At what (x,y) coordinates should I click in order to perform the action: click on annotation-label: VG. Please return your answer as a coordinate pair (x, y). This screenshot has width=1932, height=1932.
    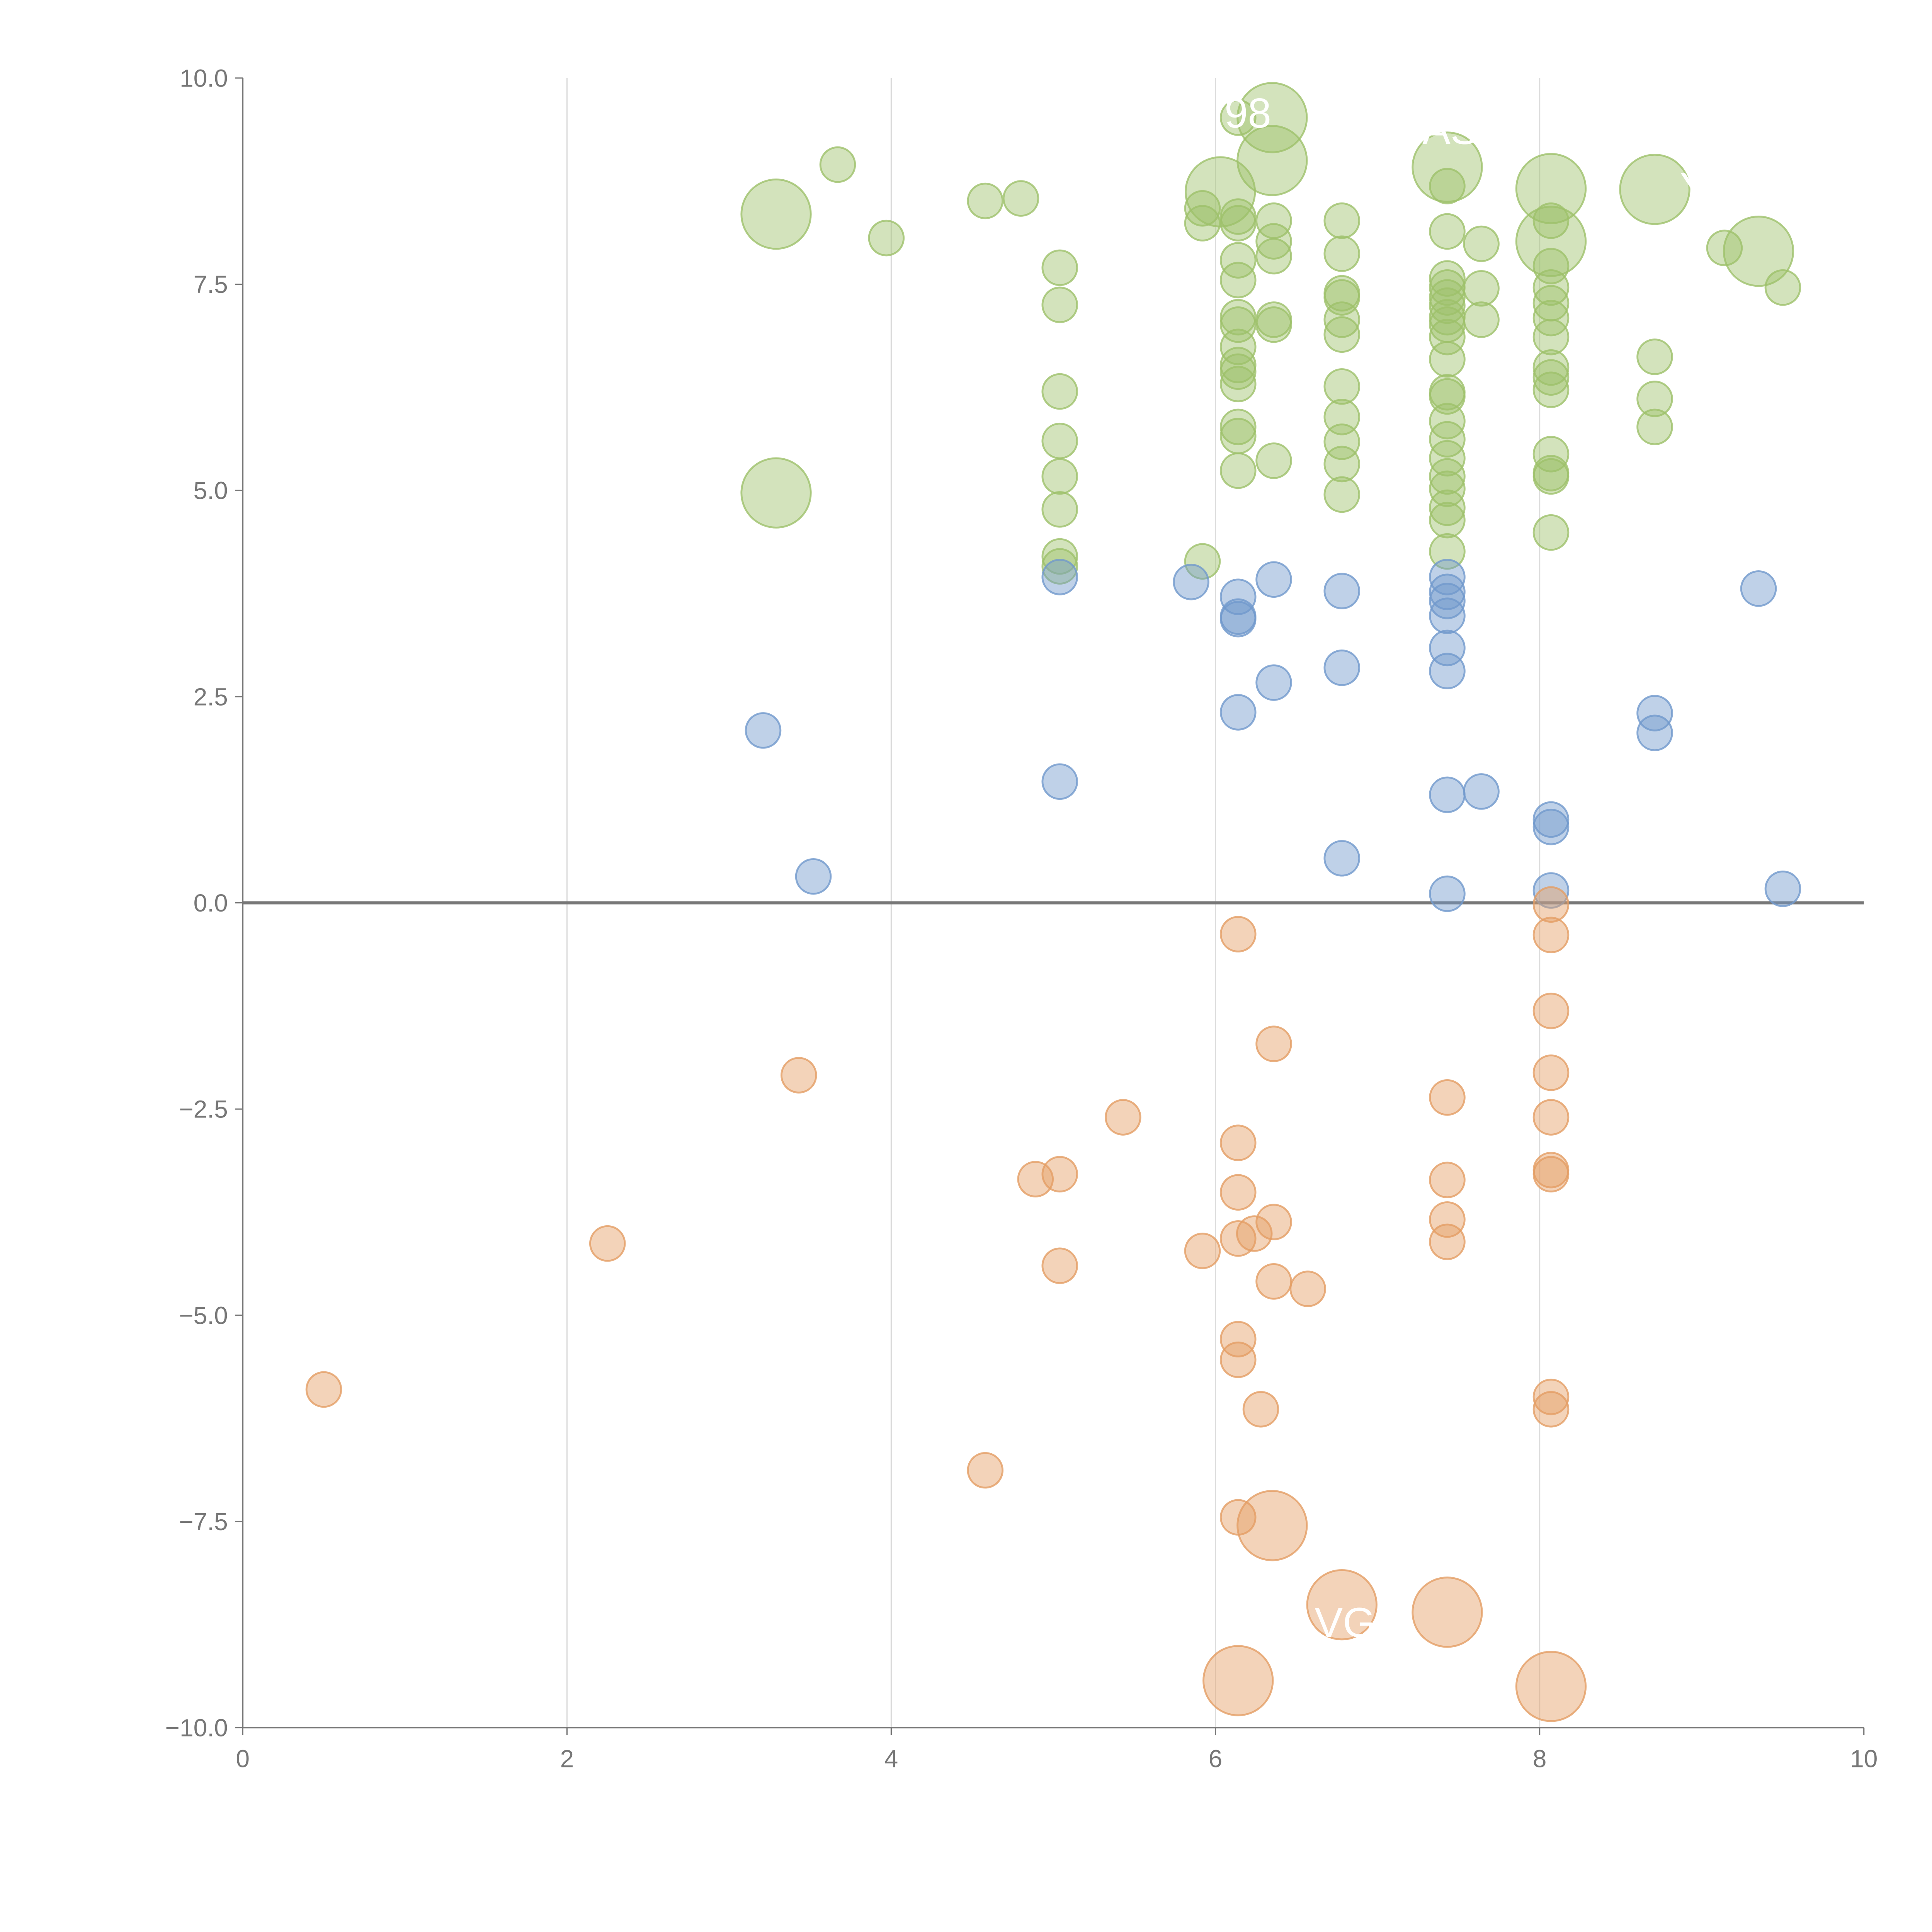
    Looking at the image, I should click on (1345, 1623).